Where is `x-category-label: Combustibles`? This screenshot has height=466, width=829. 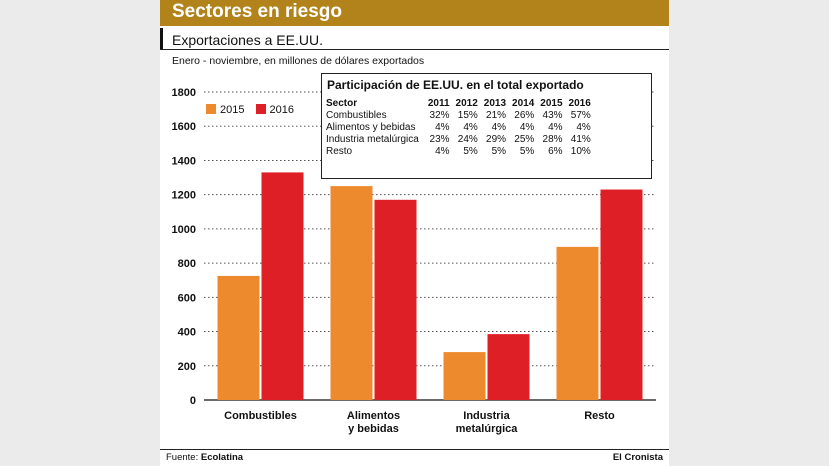 x-category-label: Combustibles is located at coordinates (260, 416).